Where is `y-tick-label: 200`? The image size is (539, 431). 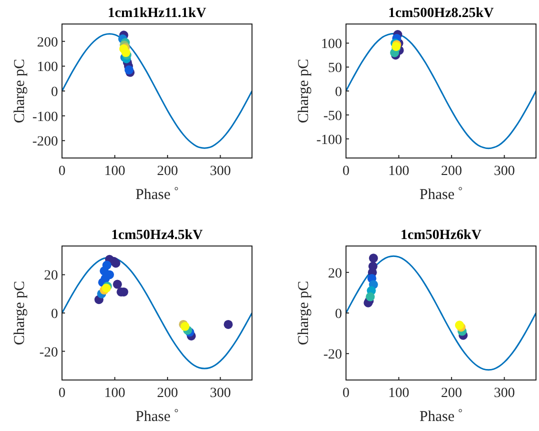
y-tick-label: 200 is located at coordinates (47, 42).